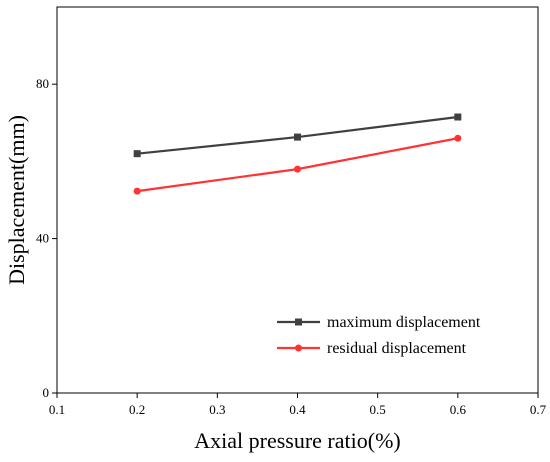 This screenshot has height=462, width=550. What do you see at coordinates (297, 409) in the screenshot?
I see `x-tick-label: 0.4` at bounding box center [297, 409].